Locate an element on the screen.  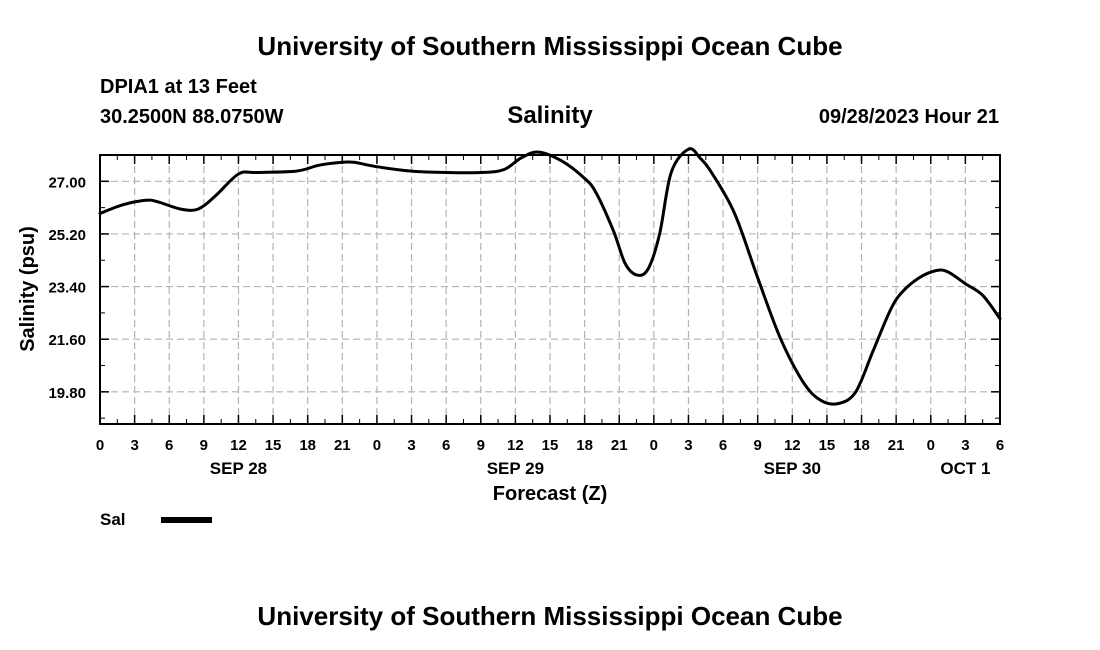
y-tick-label: 21.60 is located at coordinates (67, 340).